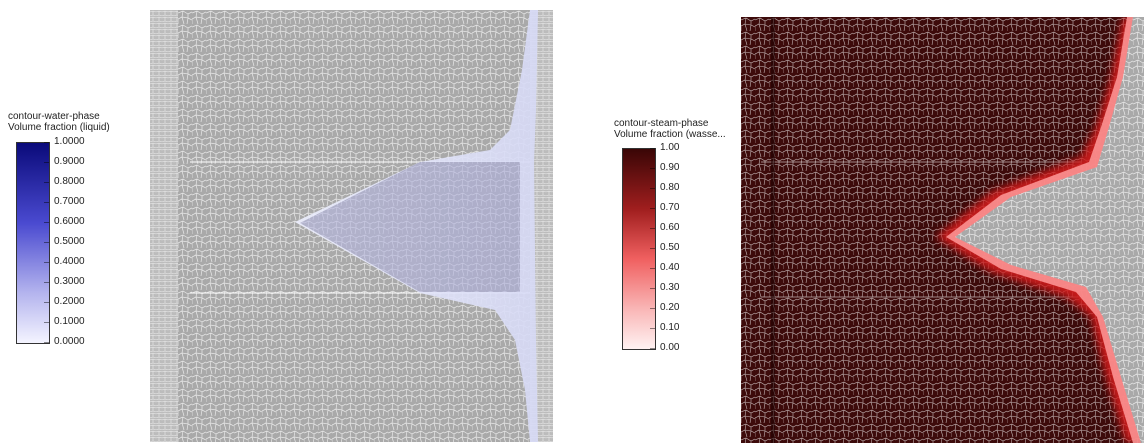 This screenshot has width=1144, height=443. Describe the element at coordinates (54, 116) in the screenshot. I see `legend-title: contour-water-phase` at that location.